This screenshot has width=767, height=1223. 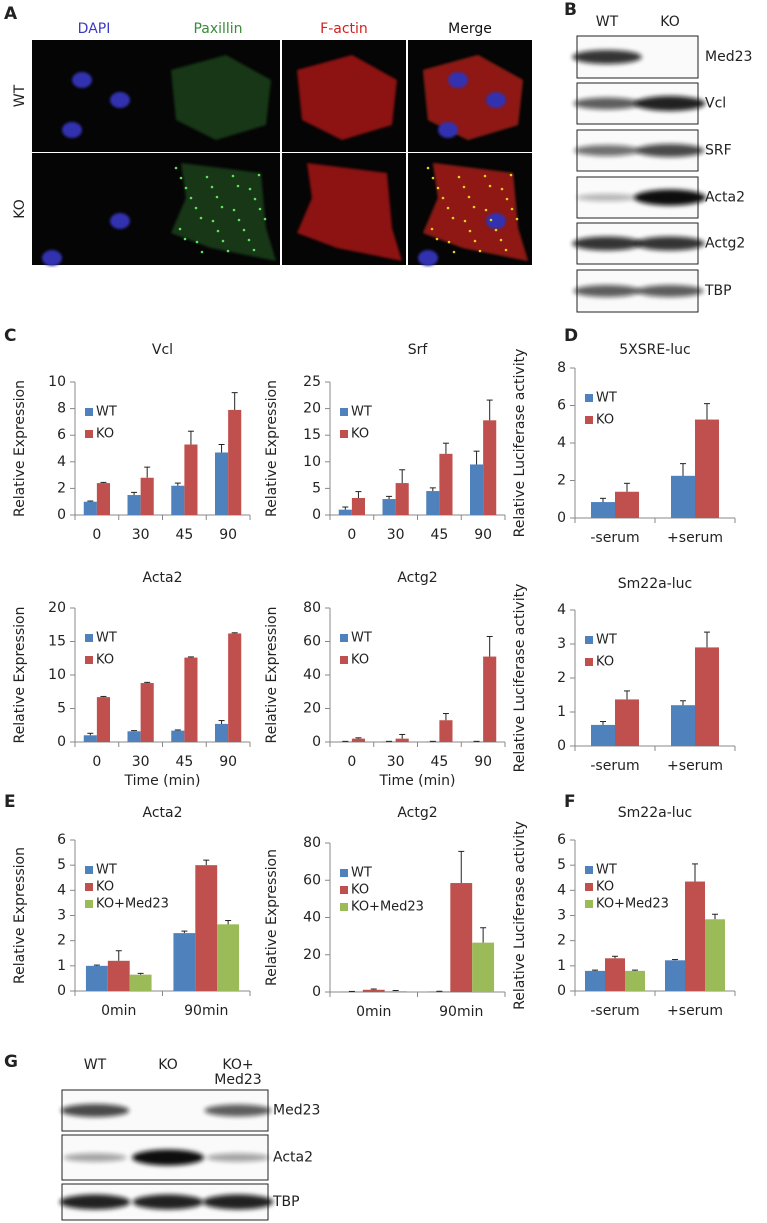 I want to click on legend-label: KO+Med23, so click(x=132, y=904).